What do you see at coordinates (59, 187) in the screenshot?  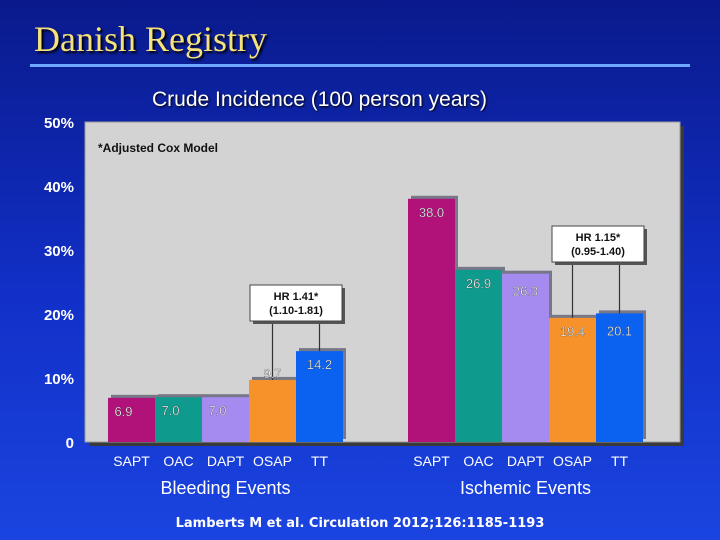 I see `y-tick-label: 40%` at bounding box center [59, 187].